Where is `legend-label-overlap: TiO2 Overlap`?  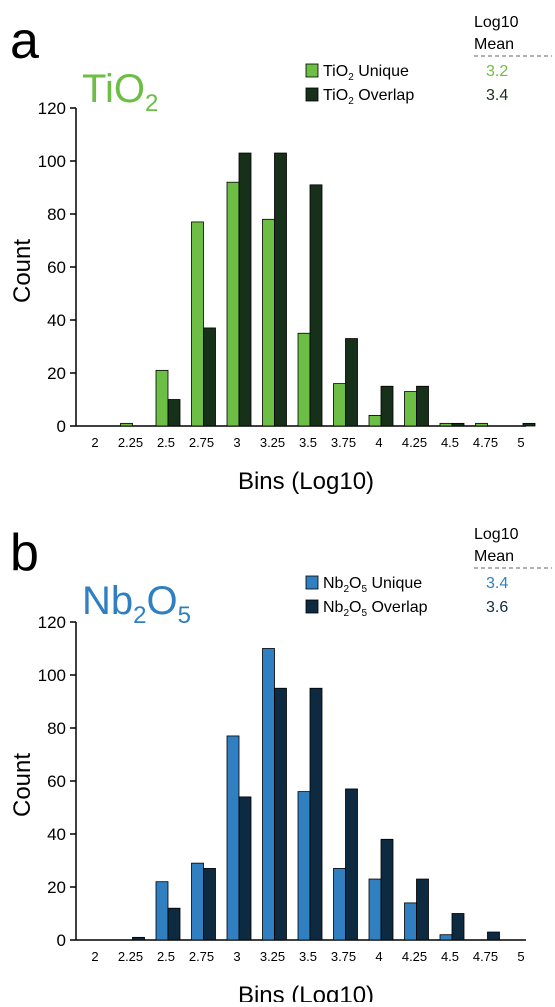 legend-label-overlap: TiO2 Overlap is located at coordinates (368, 97).